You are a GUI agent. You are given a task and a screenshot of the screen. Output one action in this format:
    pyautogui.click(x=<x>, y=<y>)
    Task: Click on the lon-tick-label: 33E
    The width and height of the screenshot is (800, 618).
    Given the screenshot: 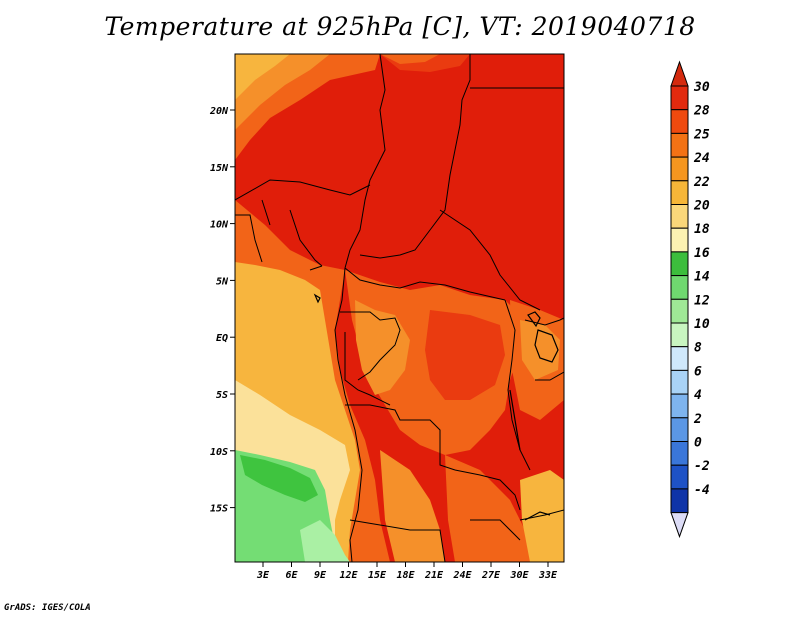 What is the action you would take?
    pyautogui.click(x=548, y=575)
    